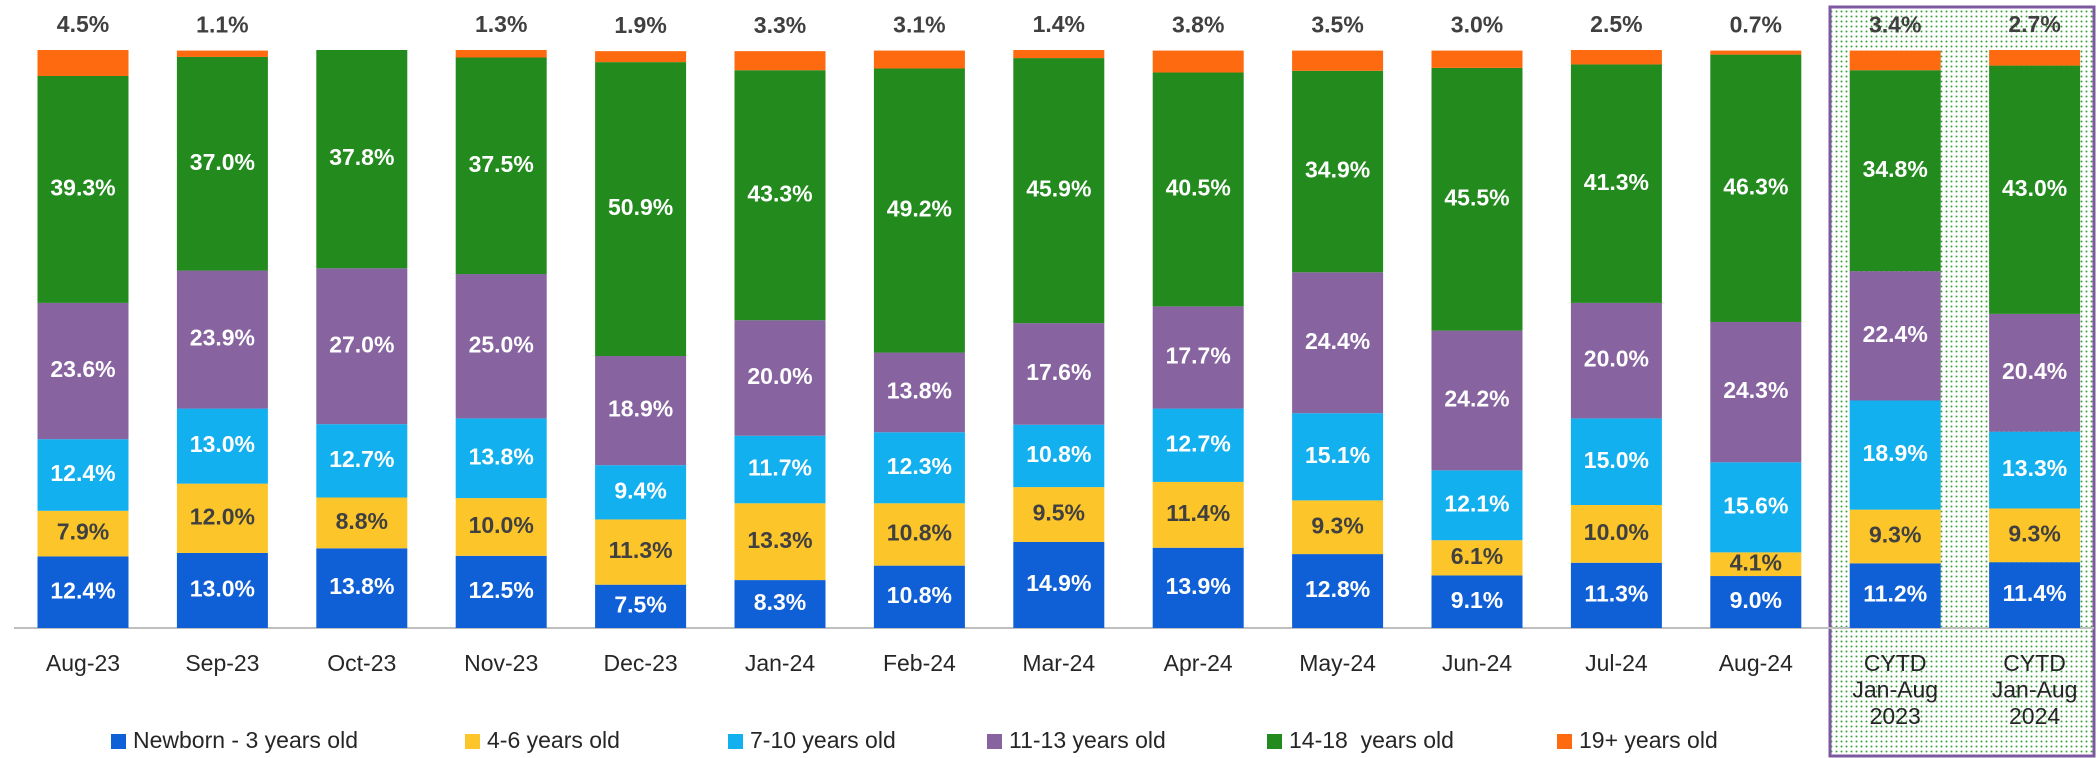 This screenshot has height=758, width=2099. What do you see at coordinates (1756, 663) in the screenshot?
I see `x-tick-label: Aug-24` at bounding box center [1756, 663].